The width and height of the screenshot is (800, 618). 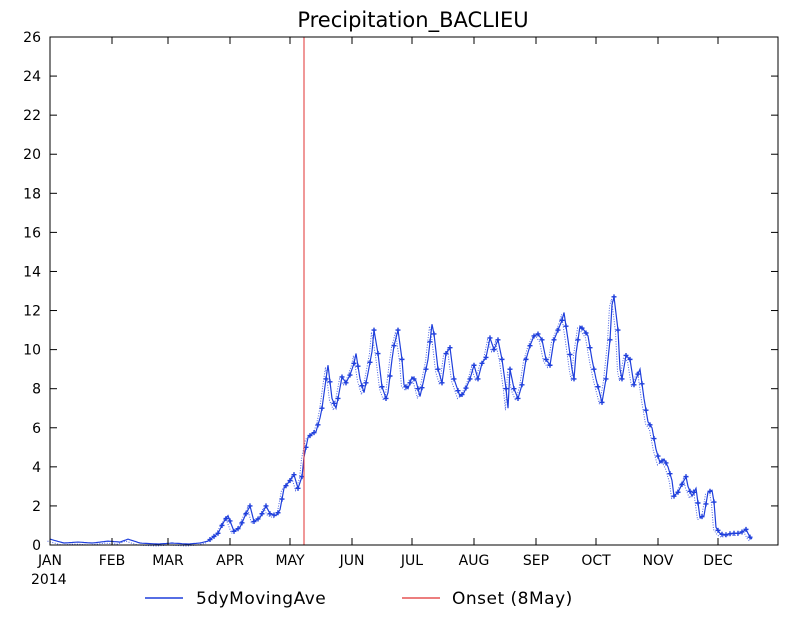 What do you see at coordinates (112, 561) in the screenshot?
I see `x-tick-label: FEB` at bounding box center [112, 561].